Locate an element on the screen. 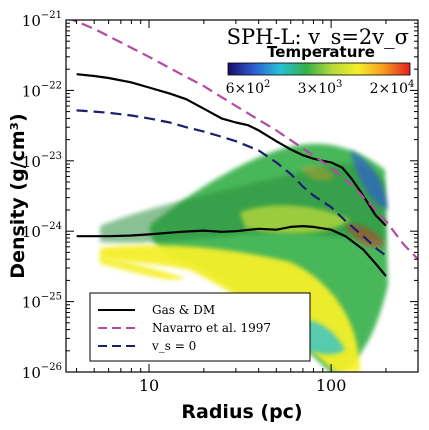 The width and height of the screenshot is (429, 430). y-axis-label: Density (g/cm³) is located at coordinates (18, 195).